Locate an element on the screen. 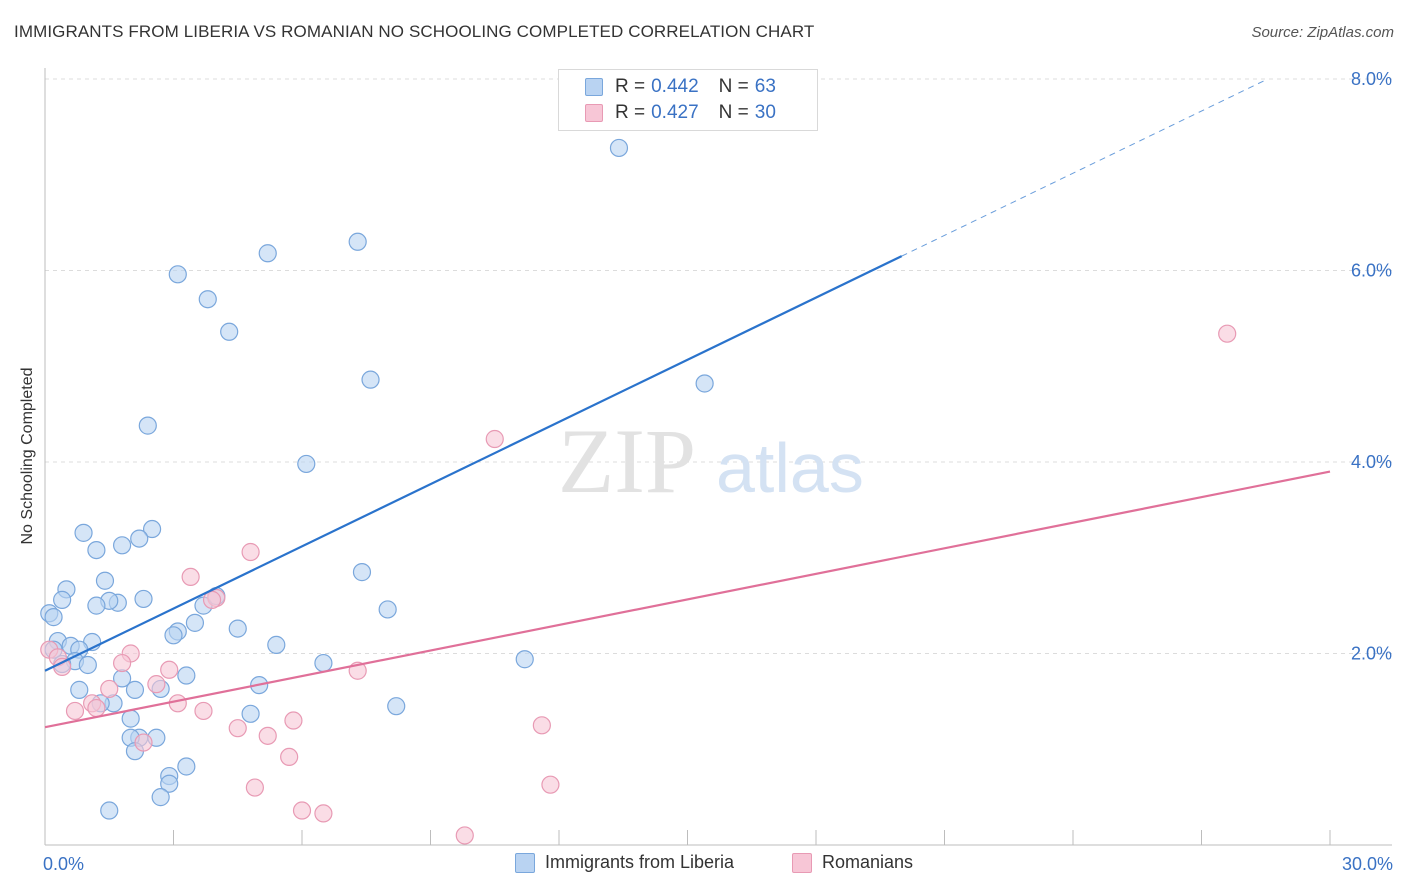 Image resolution: width=1406 pixels, height=892 pixels. series-legend-romanians: Romanians is located at coordinates (852, 862).